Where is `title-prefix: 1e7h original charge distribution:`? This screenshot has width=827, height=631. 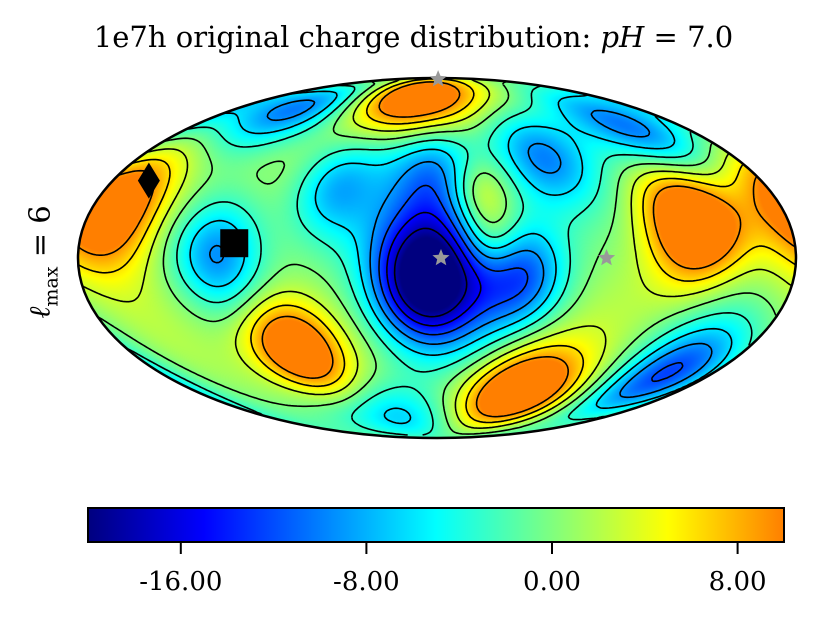
title-prefix: 1e7h original charge distribution: is located at coordinates (347, 37).